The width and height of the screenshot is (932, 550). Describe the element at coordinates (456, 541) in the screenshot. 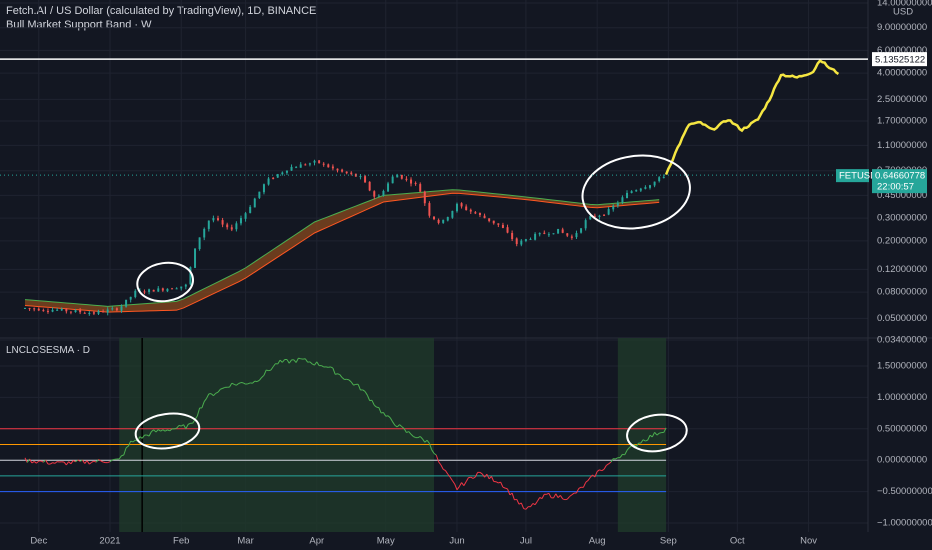

I see `x-tick-label: Jun` at that location.